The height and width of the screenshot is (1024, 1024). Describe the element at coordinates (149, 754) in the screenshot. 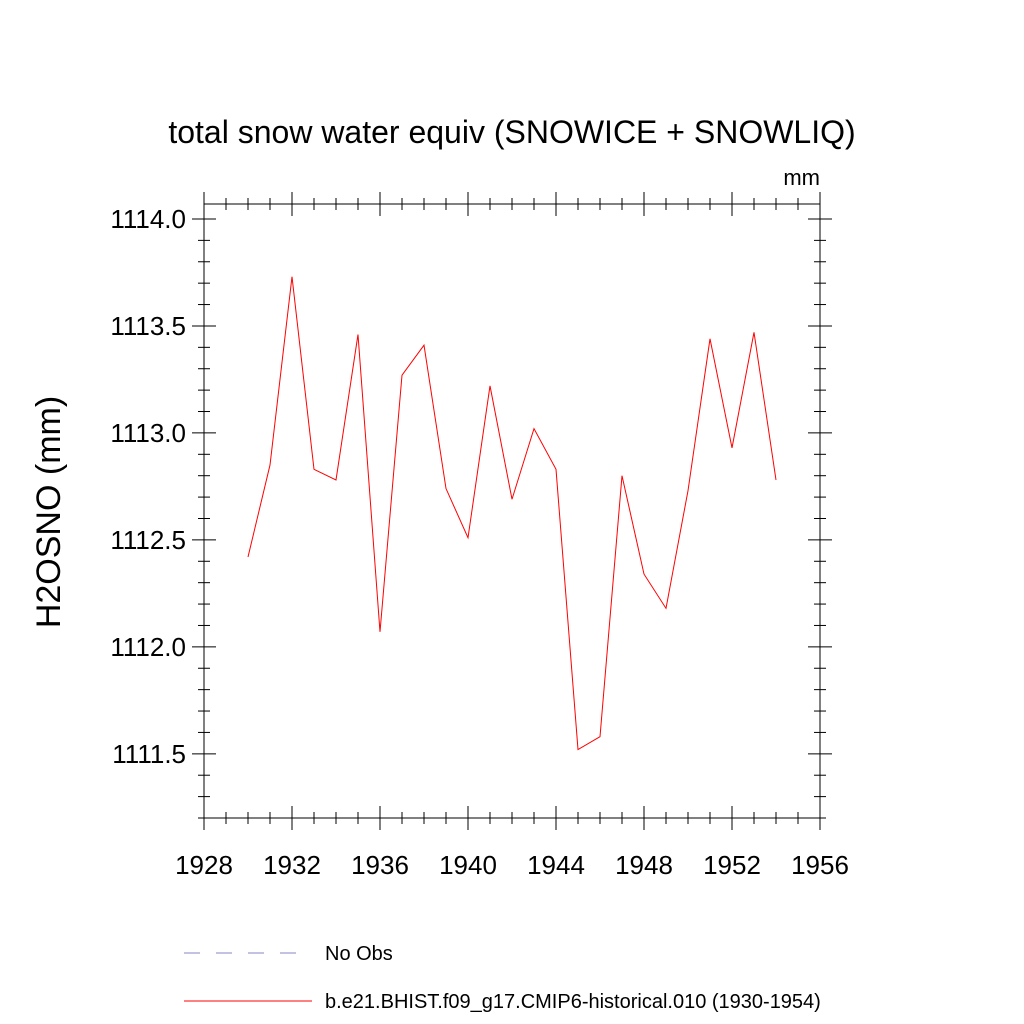

I see `y-tick-label: 1111.5` at that location.